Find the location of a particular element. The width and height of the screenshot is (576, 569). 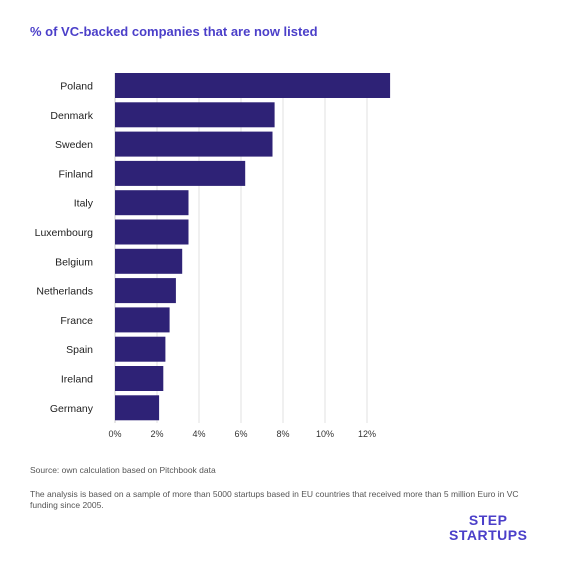

category-label: Netherlands is located at coordinates (64, 292).